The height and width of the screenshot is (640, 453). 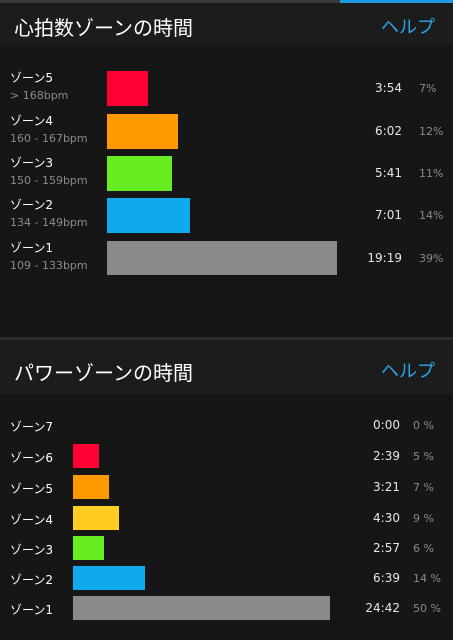 I want to click on zone-bpm-range: 150 - 159bpm, so click(x=49, y=180).